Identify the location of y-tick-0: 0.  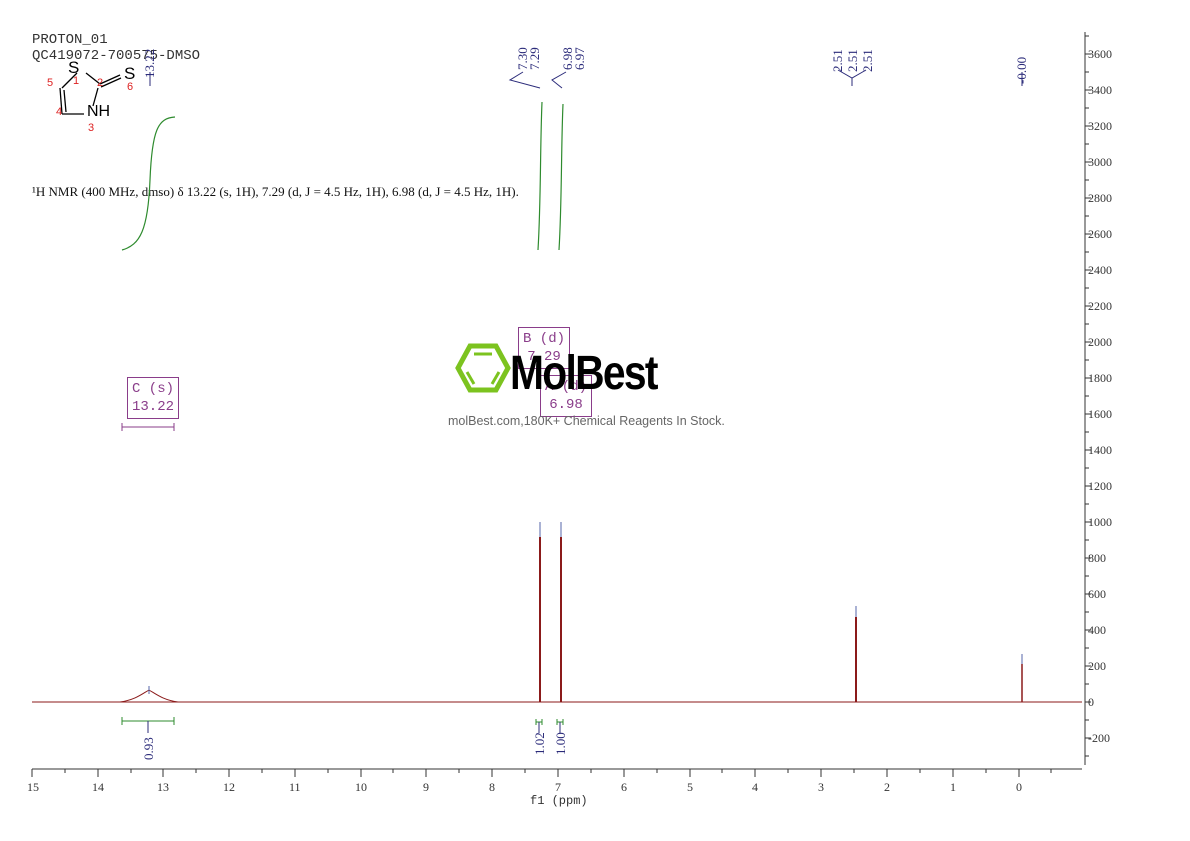
(1091, 702).